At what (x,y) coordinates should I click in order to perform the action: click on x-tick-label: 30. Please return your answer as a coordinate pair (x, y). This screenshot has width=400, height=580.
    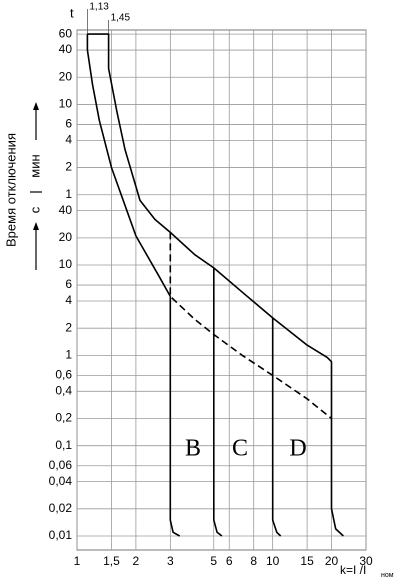
    Looking at the image, I should click on (366, 561).